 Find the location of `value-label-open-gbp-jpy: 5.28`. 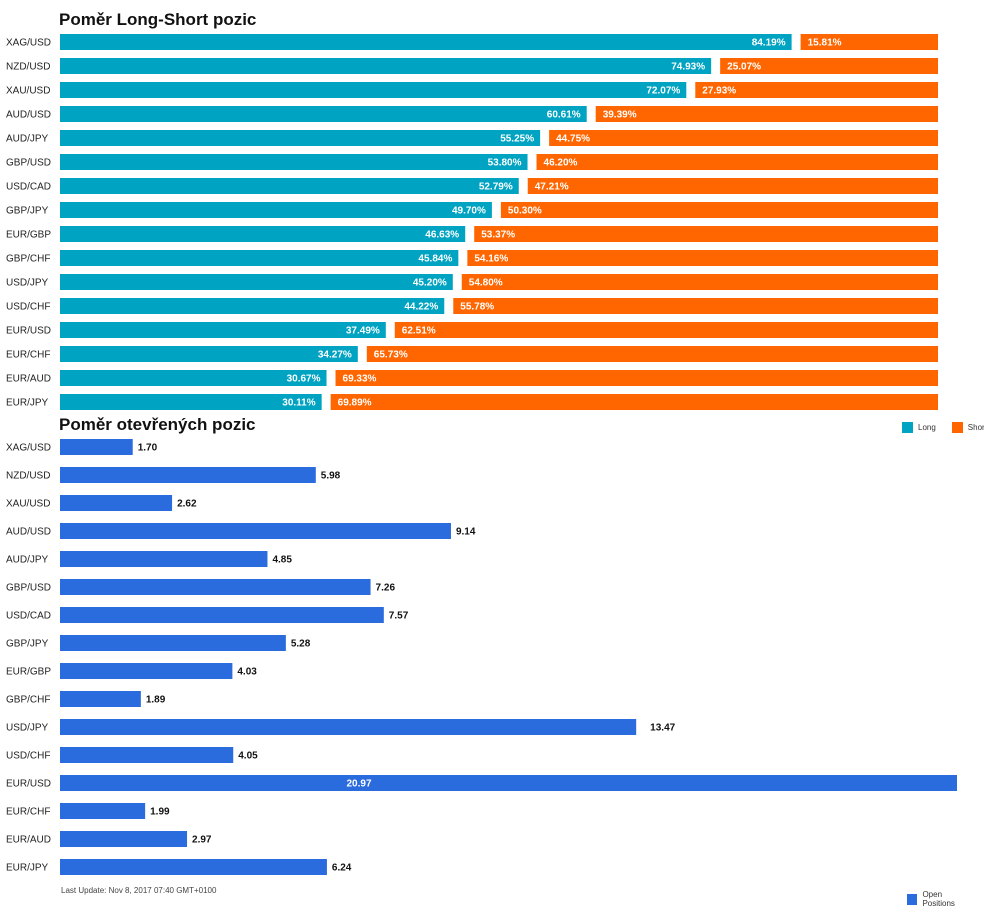

value-label-open-gbp-jpy: 5.28 is located at coordinates (301, 644).